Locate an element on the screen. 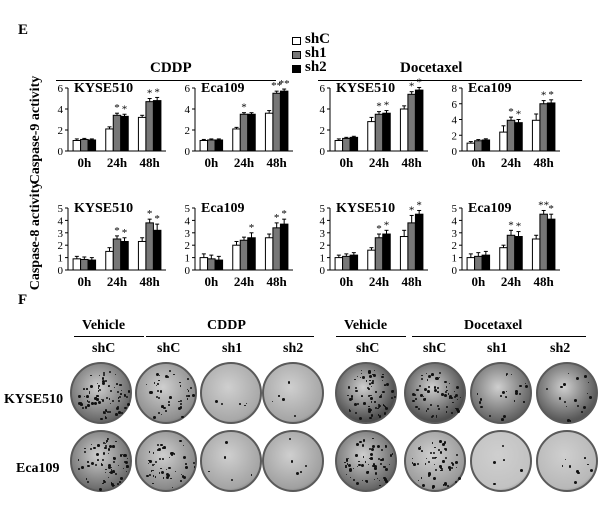 The width and height of the screenshot is (600, 513). panel-label-e: E is located at coordinates (23, 30).